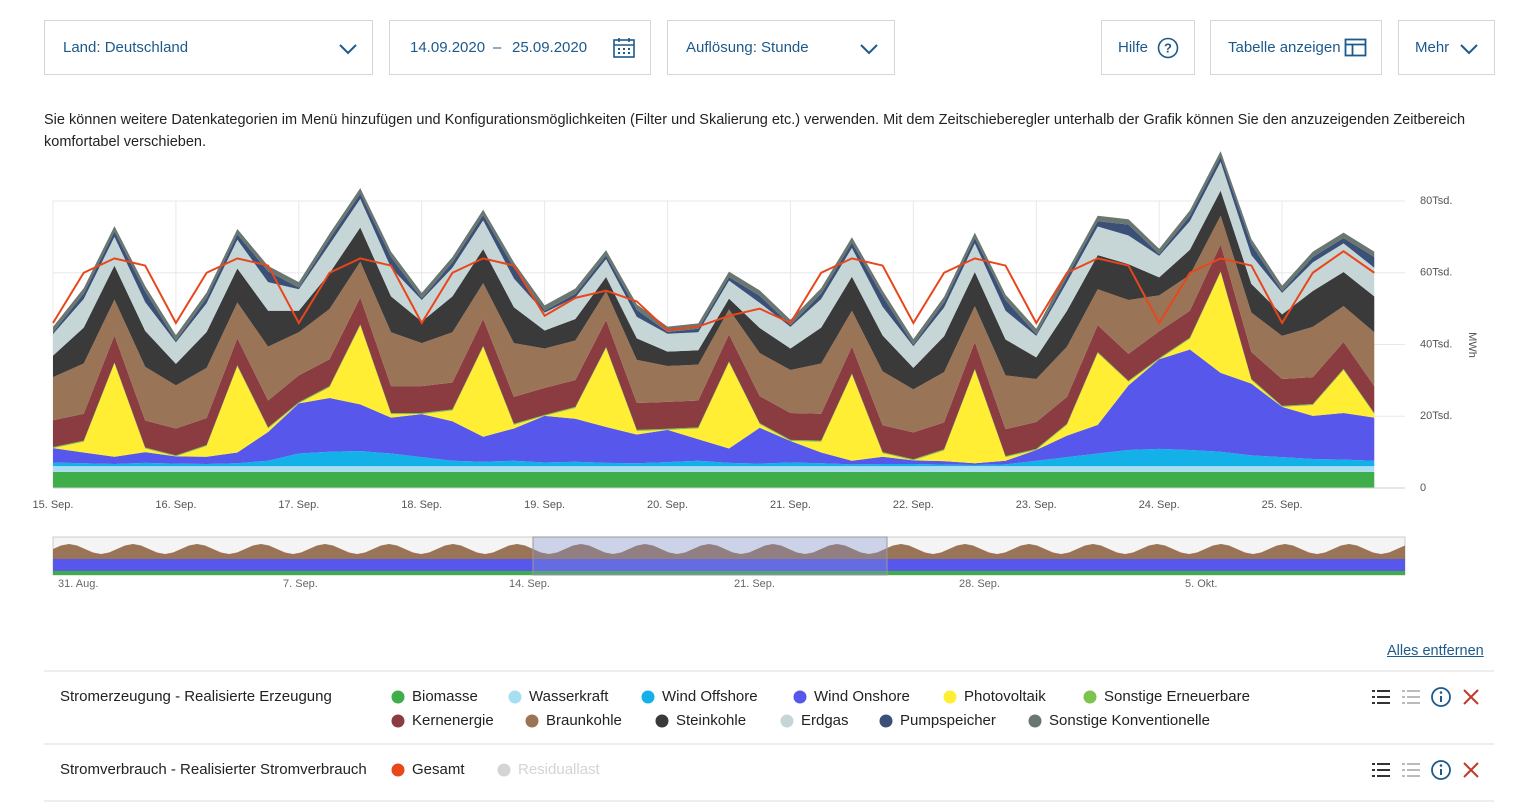  I want to click on resolution-select: Auflösung: Stunde, so click(781, 47).